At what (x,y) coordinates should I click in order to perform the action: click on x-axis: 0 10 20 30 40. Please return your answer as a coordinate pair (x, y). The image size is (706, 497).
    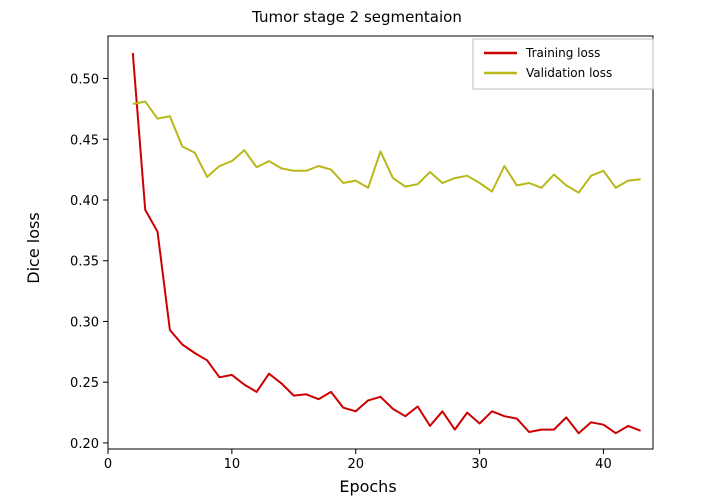
    Looking at the image, I should click on (358, 460).